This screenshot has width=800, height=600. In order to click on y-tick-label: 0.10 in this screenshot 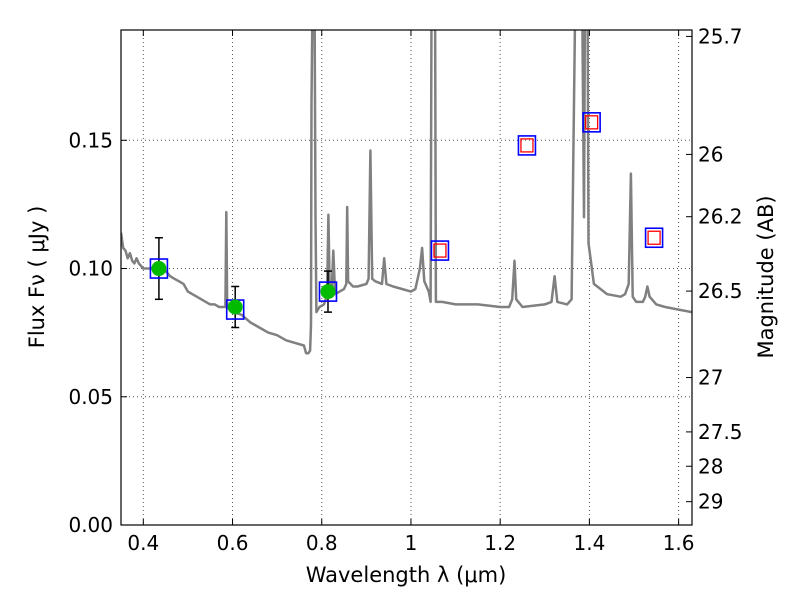, I will do `click(90, 269)`.